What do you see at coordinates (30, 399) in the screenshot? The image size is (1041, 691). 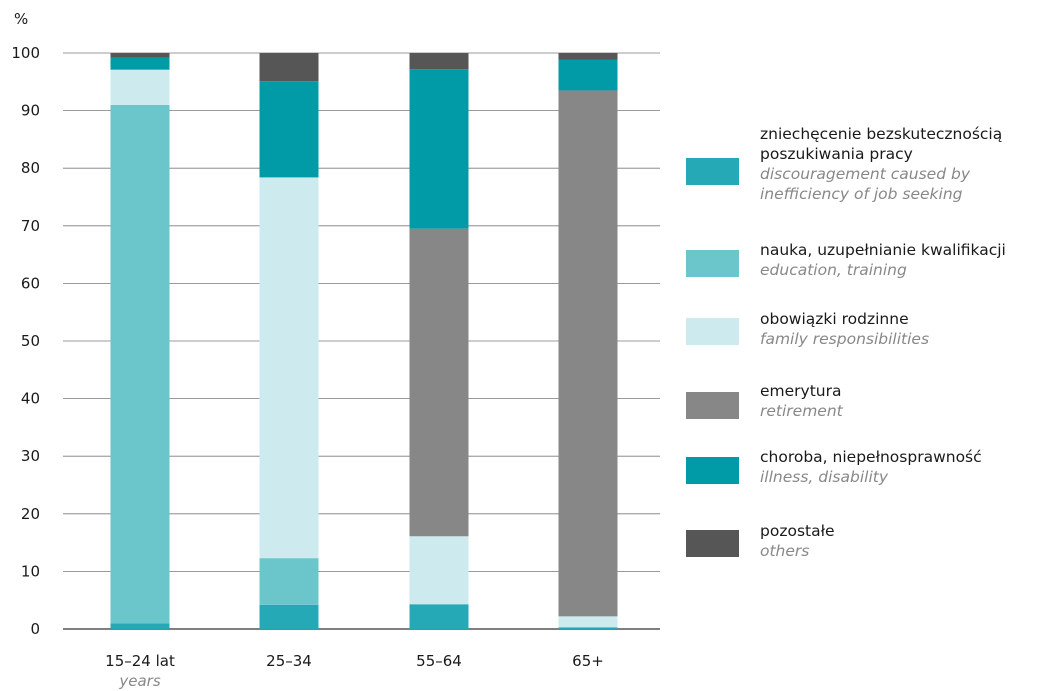 I see `y-tick-label: 40` at bounding box center [30, 399].